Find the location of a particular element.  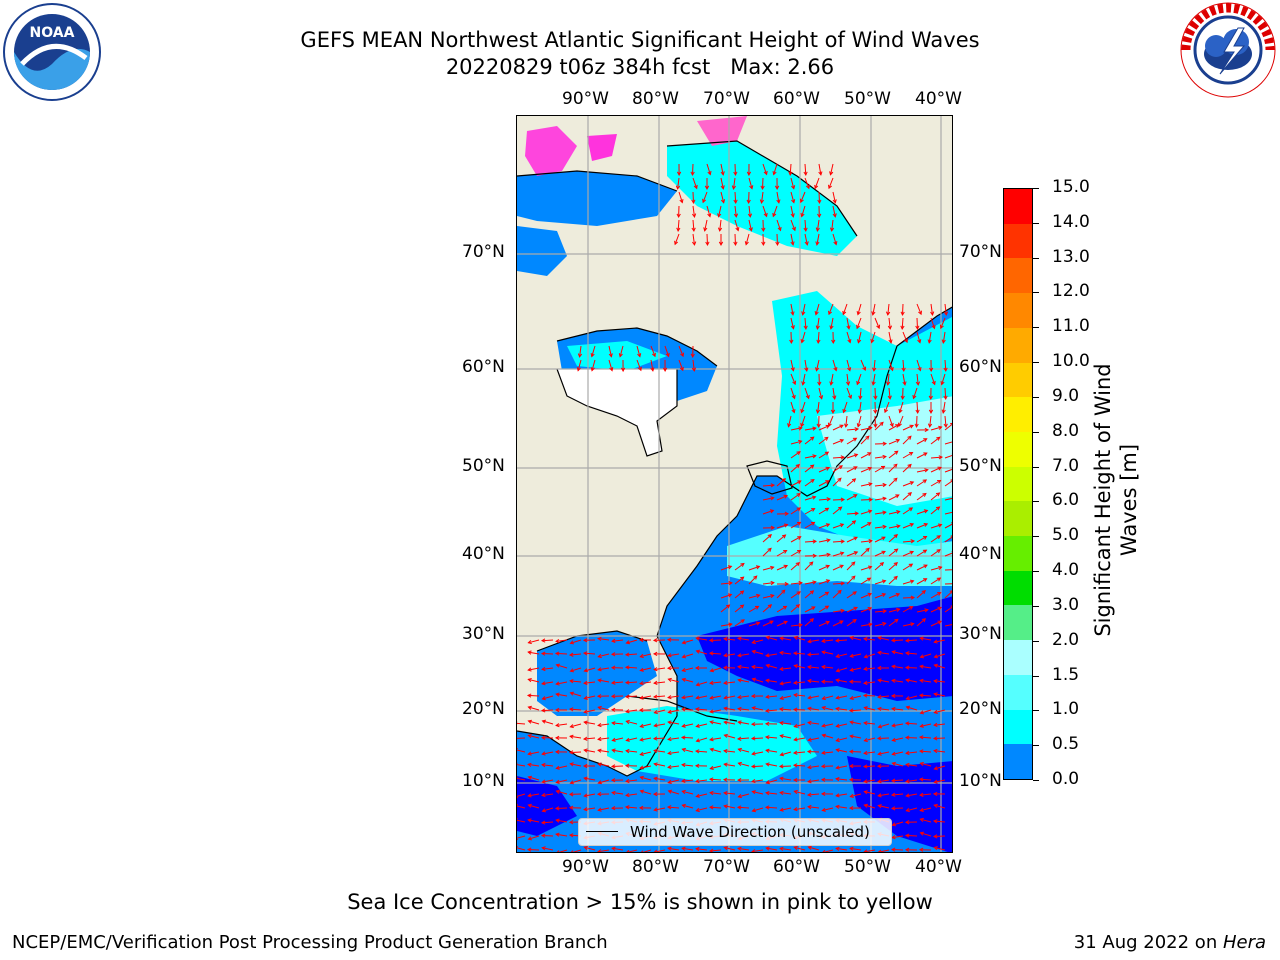

lat-label-left: 70°N is located at coordinates (483, 252).